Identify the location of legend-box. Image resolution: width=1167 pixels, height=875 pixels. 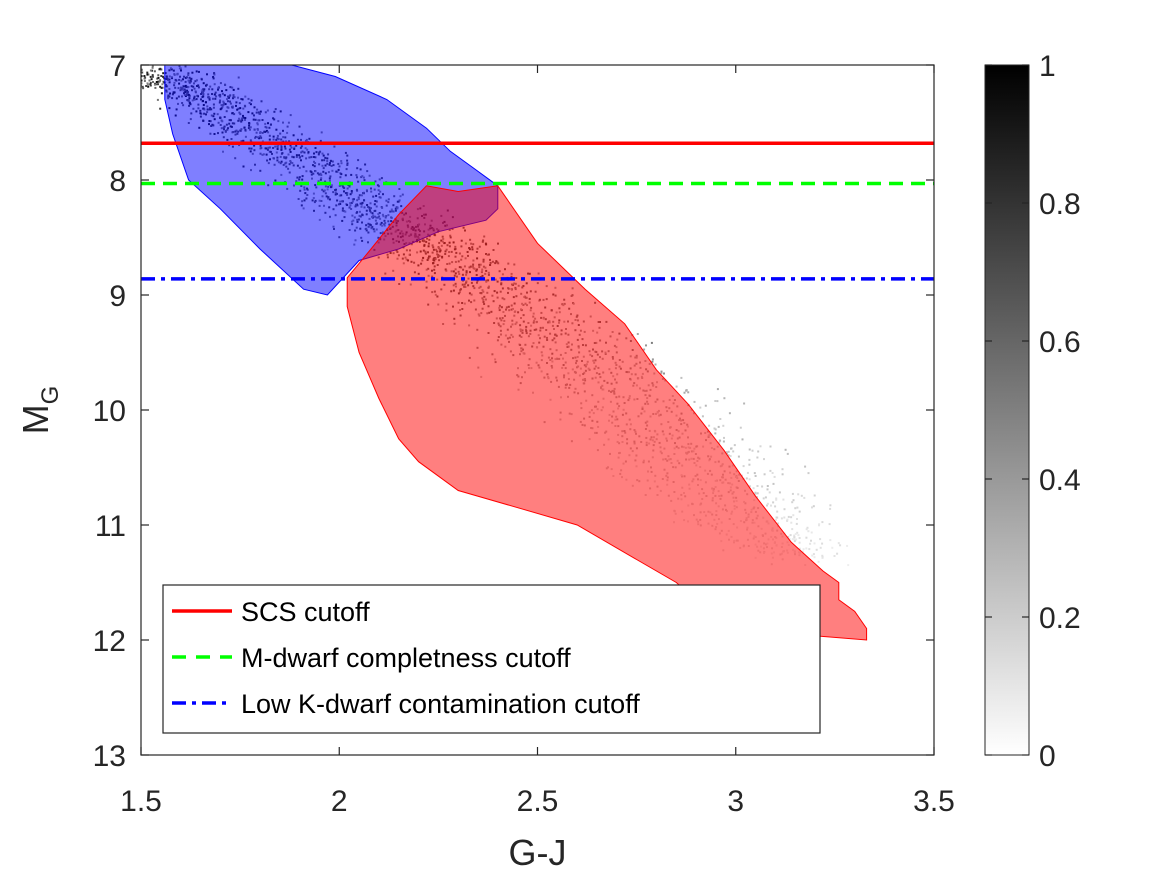
(491, 659).